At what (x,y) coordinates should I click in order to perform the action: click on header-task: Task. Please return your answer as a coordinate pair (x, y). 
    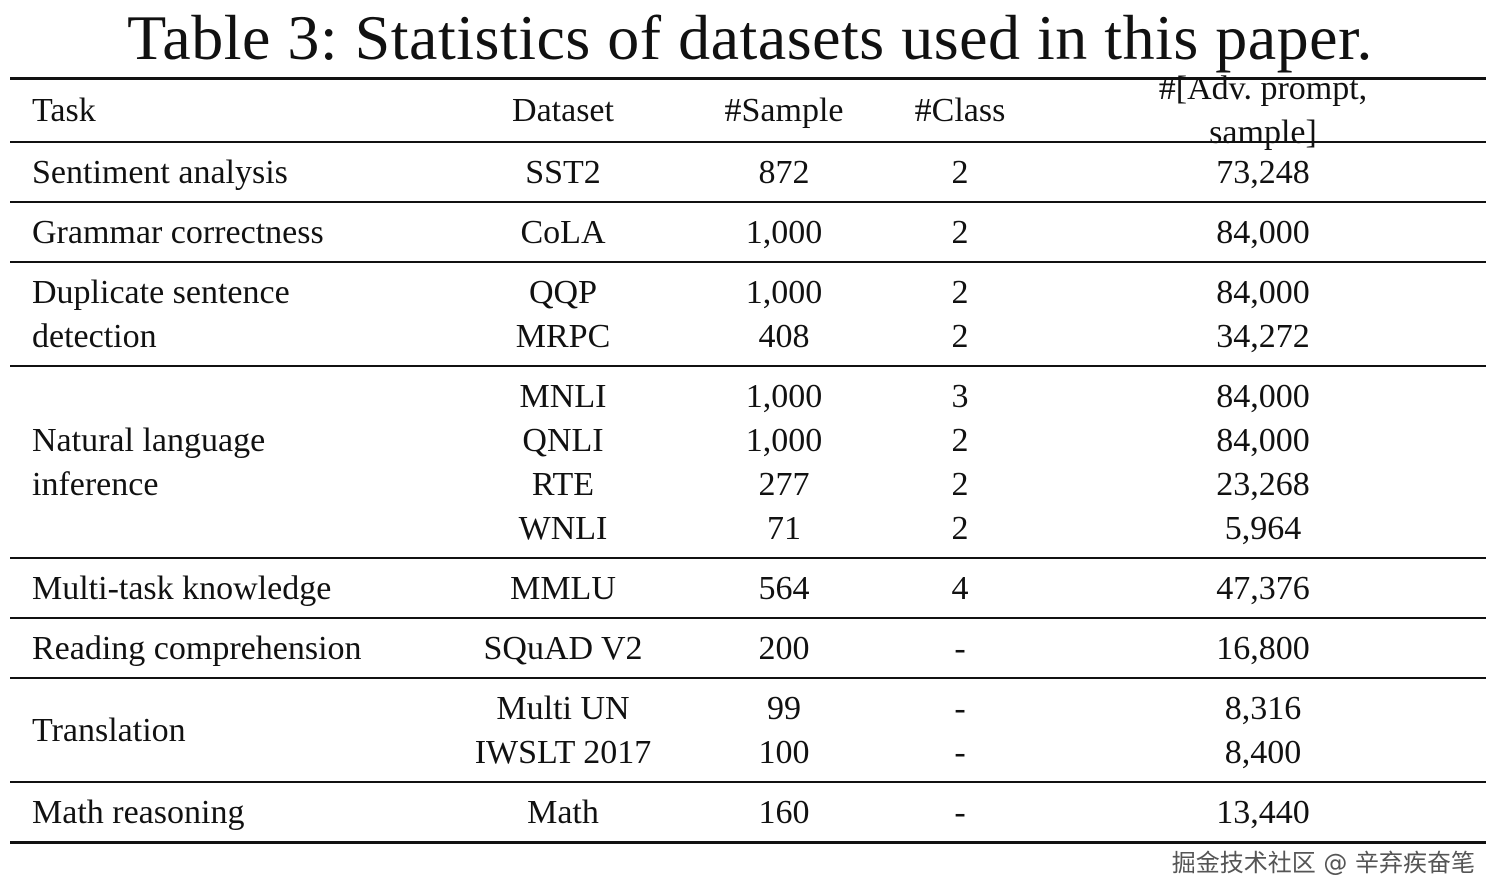
    Looking at the image, I should click on (64, 110).